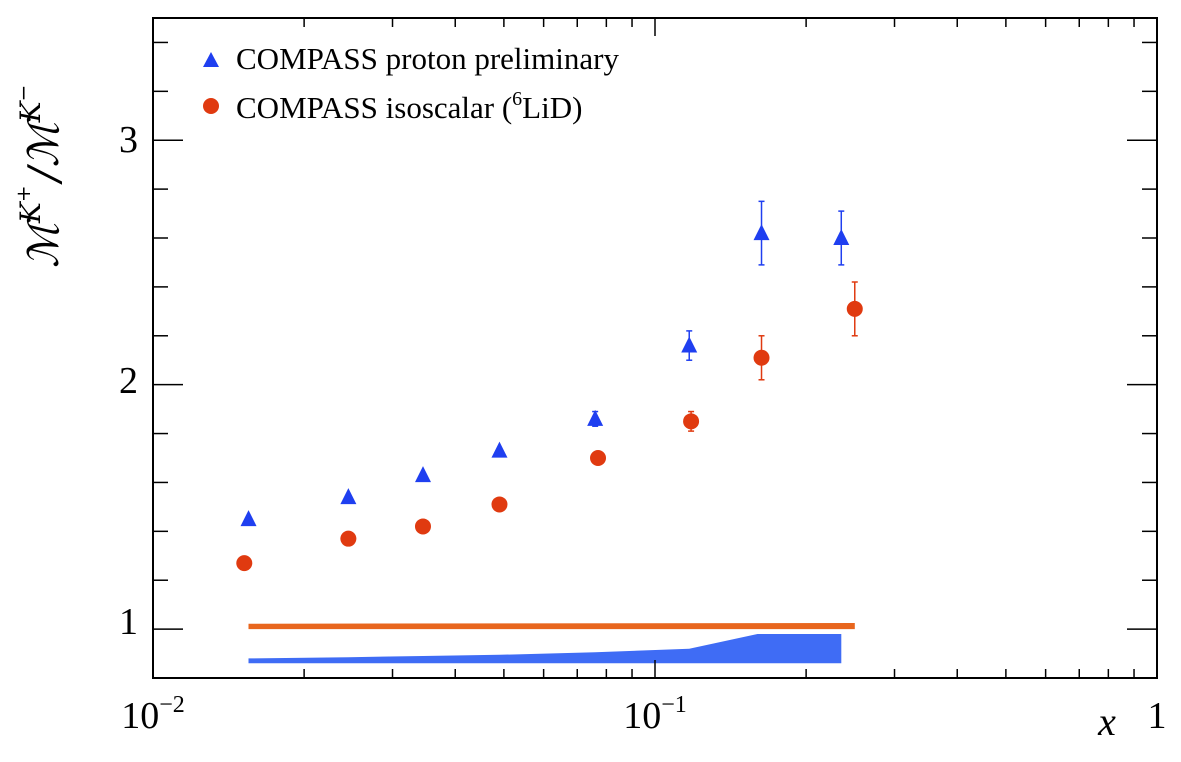 Image resolution: width=1181 pixels, height=762 pixels. Describe the element at coordinates (211, 59) in the screenshot. I see `legend-marker-triangle` at that location.